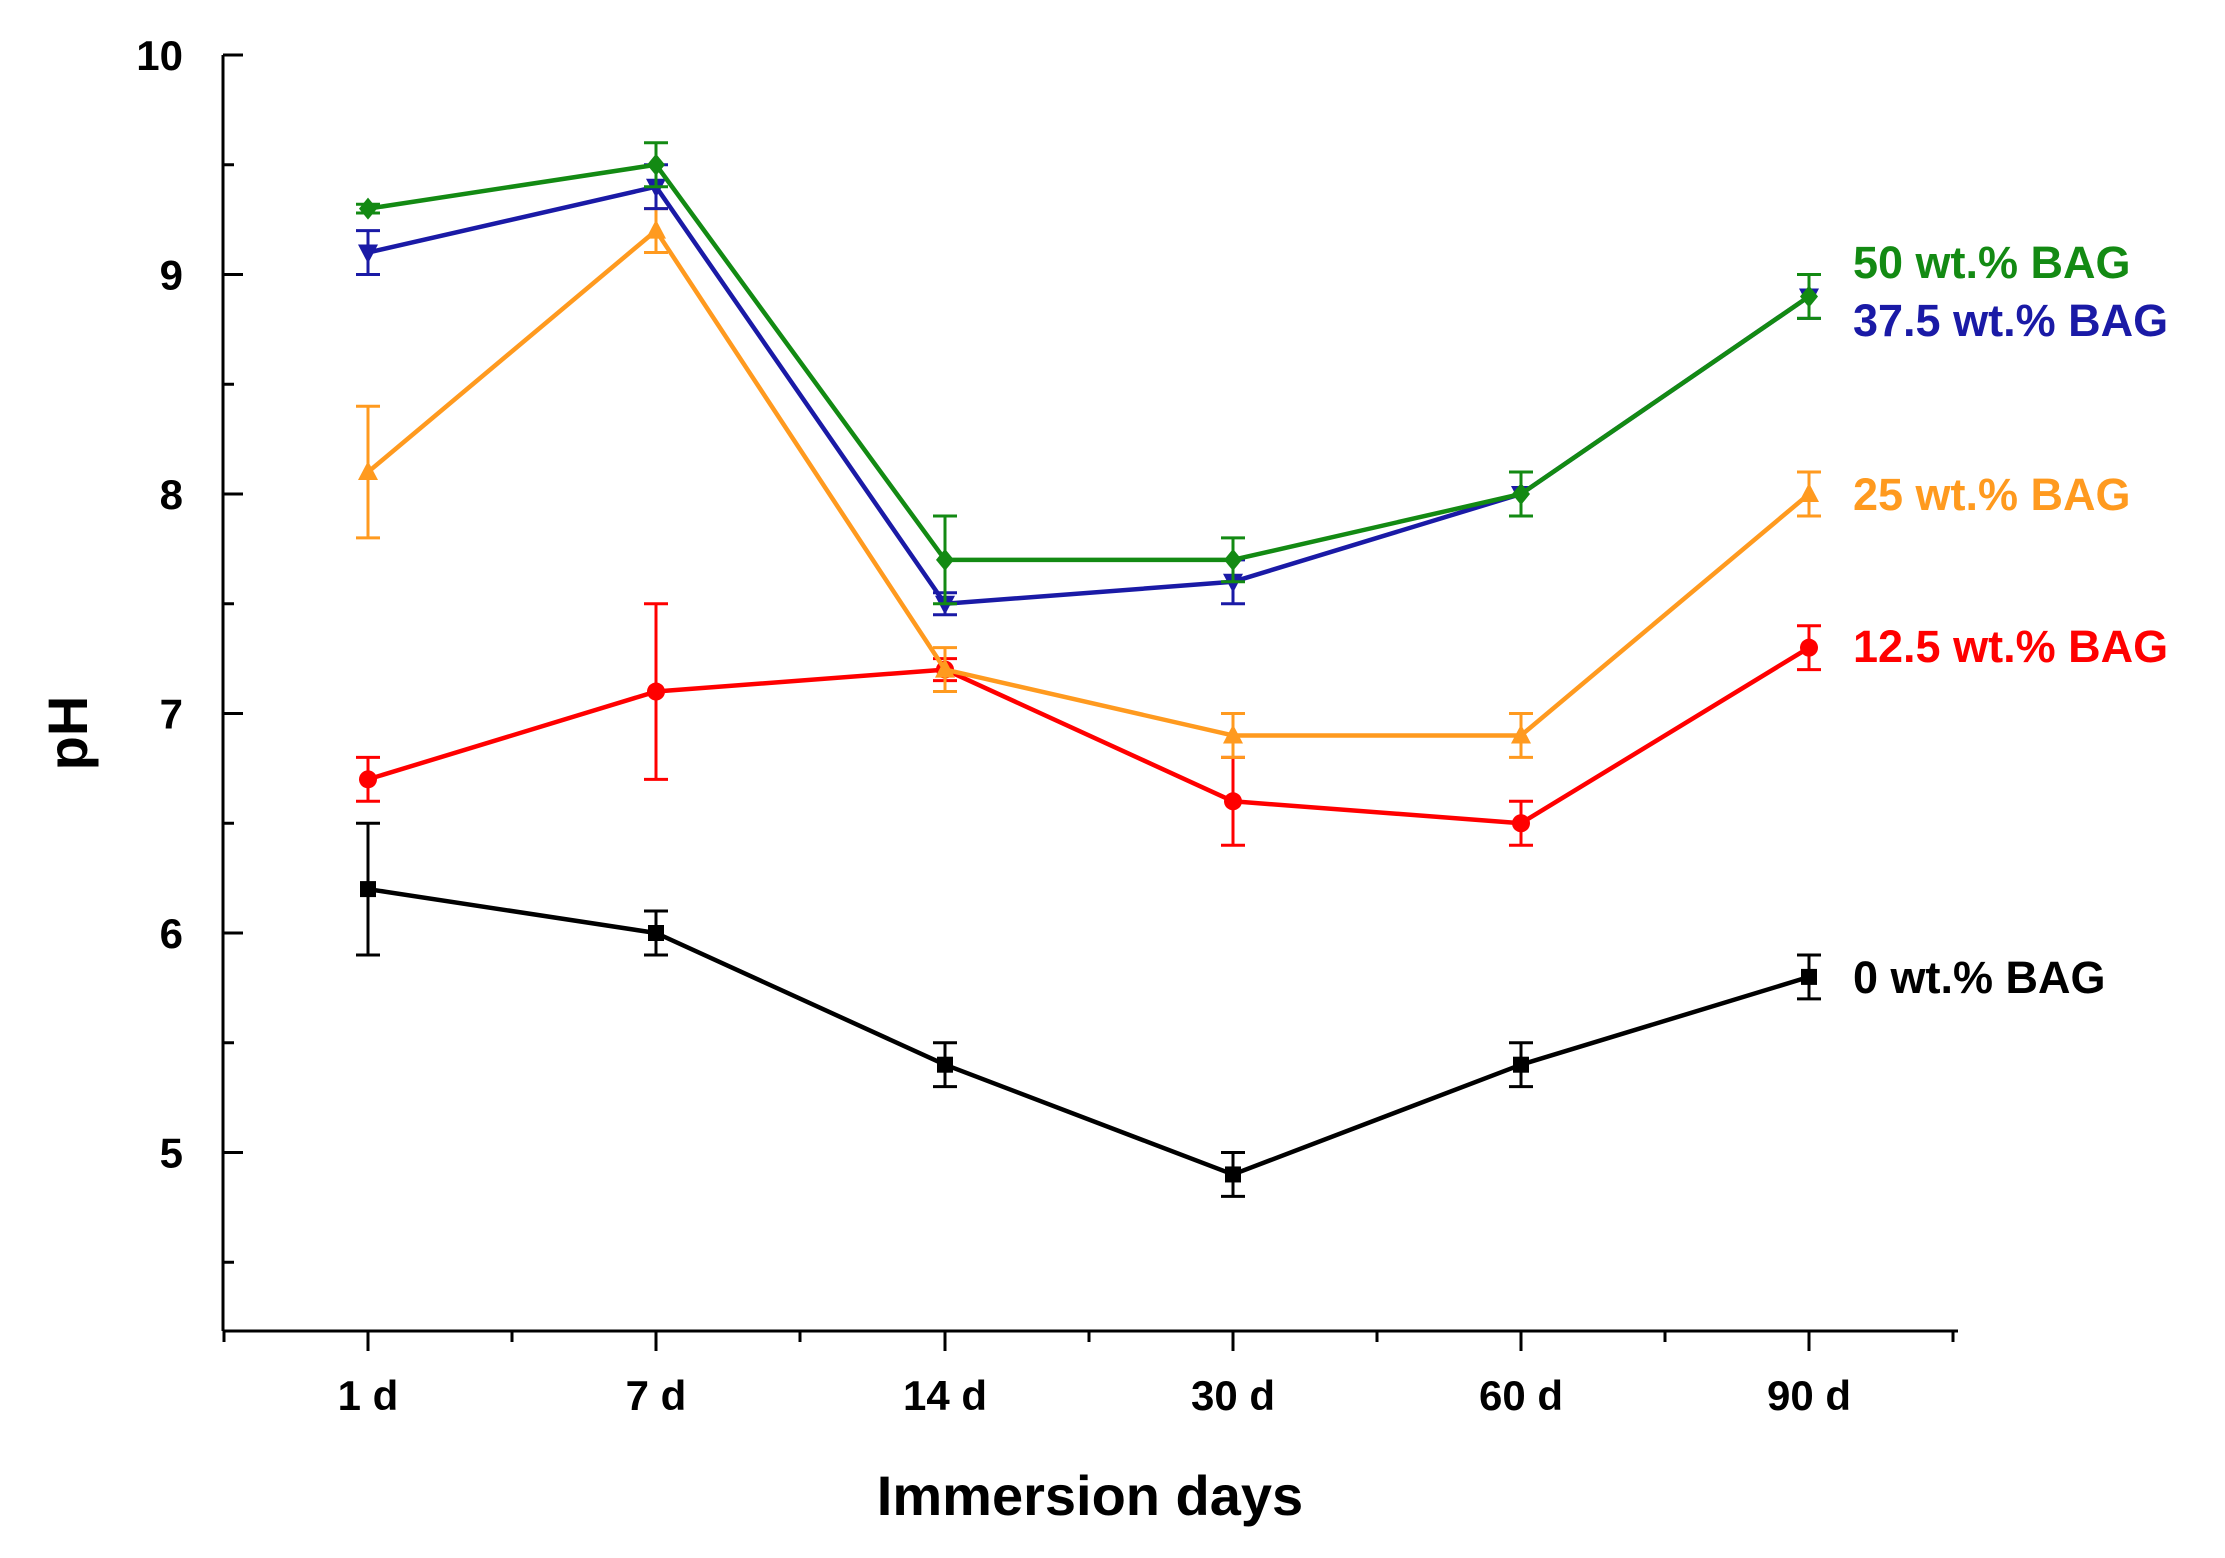  Describe the element at coordinates (2010, 320) in the screenshot. I see `series-label: 37.5 wt.% BAG` at that location.